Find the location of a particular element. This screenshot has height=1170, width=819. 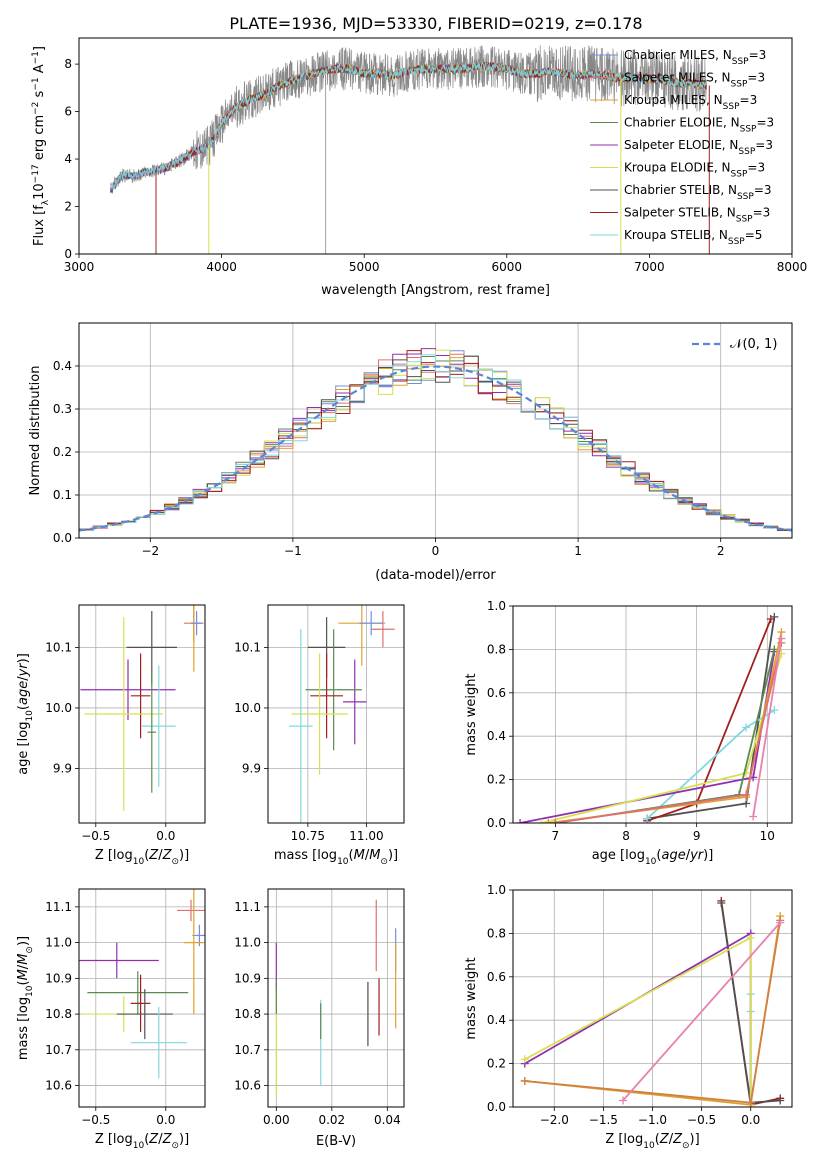

legend-label: Kroupa STELIB, NSSP=5 is located at coordinates (693, 237).